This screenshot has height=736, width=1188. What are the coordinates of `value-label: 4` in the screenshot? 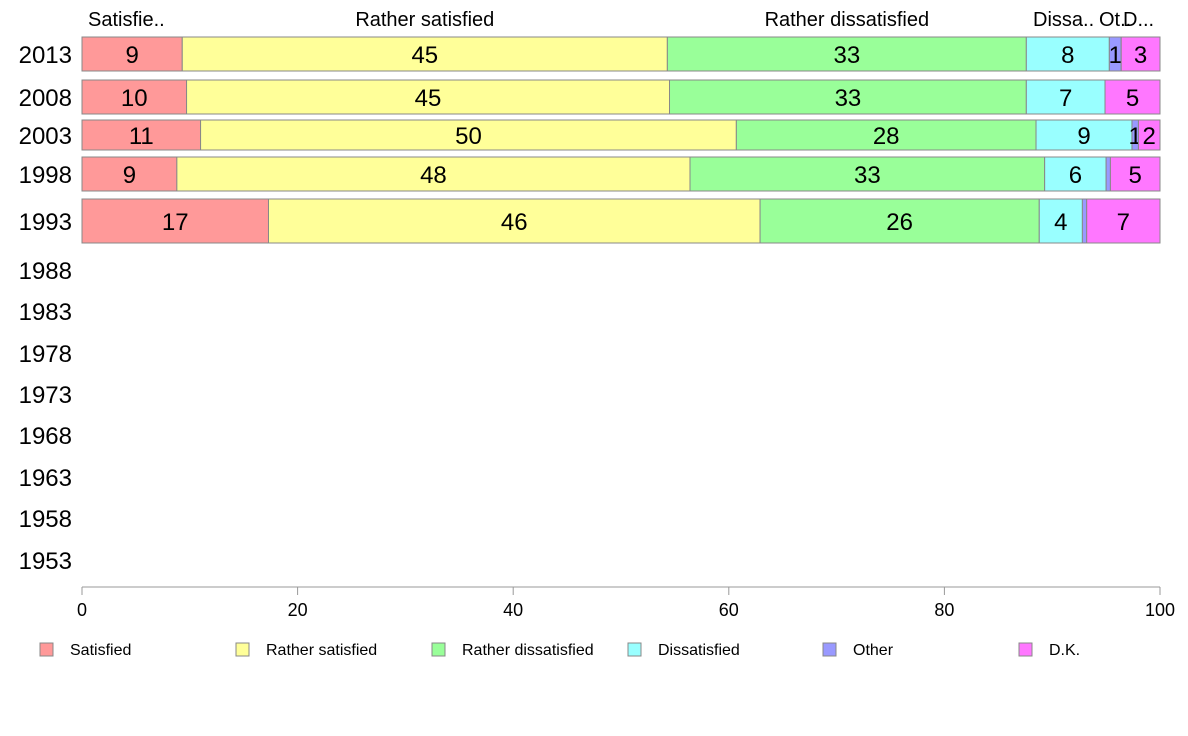 It's located at (1060, 222).